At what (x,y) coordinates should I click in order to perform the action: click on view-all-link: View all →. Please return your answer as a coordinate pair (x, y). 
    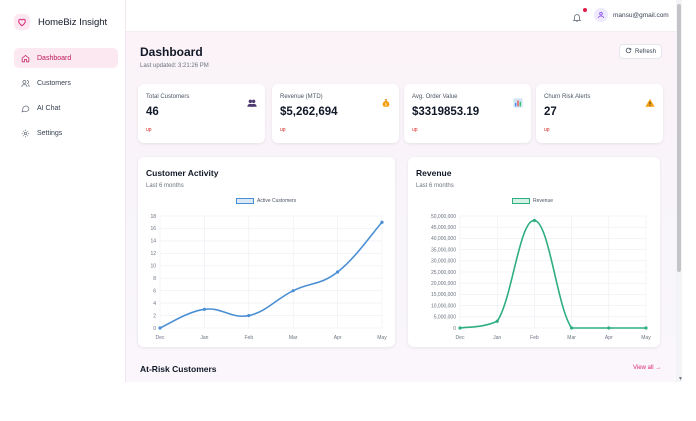
    Looking at the image, I should click on (647, 368).